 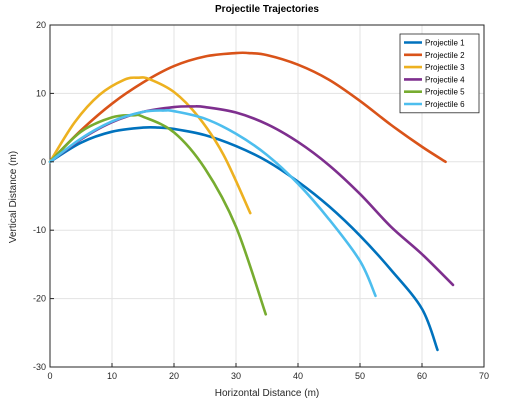 What do you see at coordinates (13, 197) in the screenshot?
I see `y-axis-label: Vertical Distance (m)` at bounding box center [13, 197].